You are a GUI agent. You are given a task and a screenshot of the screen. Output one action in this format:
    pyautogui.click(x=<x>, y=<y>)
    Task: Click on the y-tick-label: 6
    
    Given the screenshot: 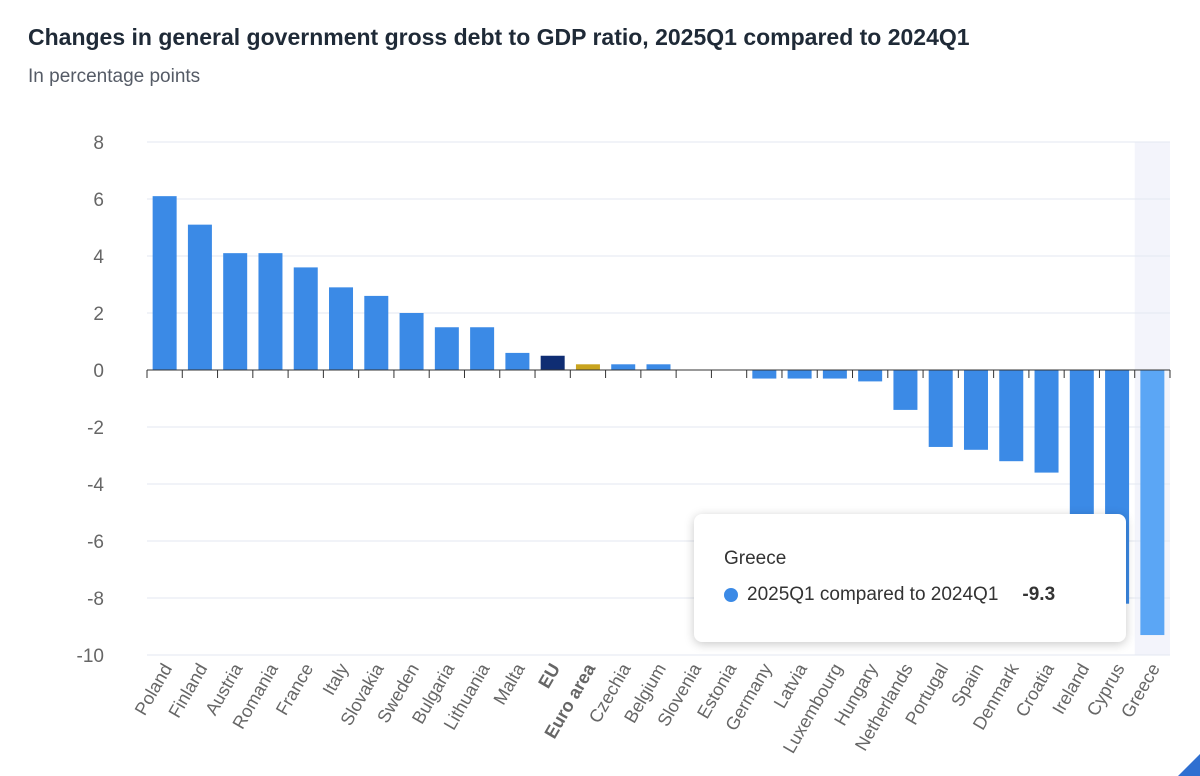 What is the action you would take?
    pyautogui.click(x=98, y=200)
    